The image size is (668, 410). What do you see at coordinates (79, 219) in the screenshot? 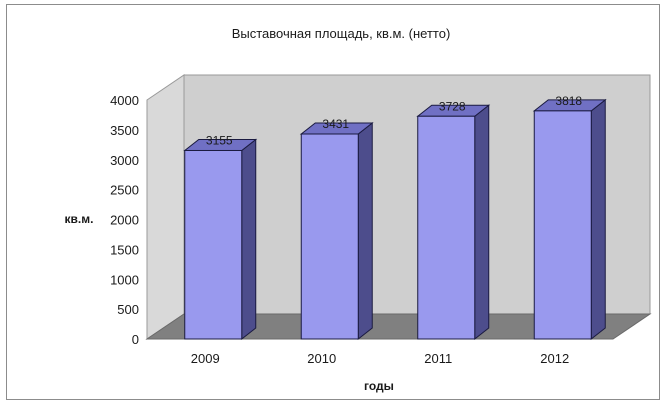
I see `y-axis-label: кв.м.` at bounding box center [79, 219].